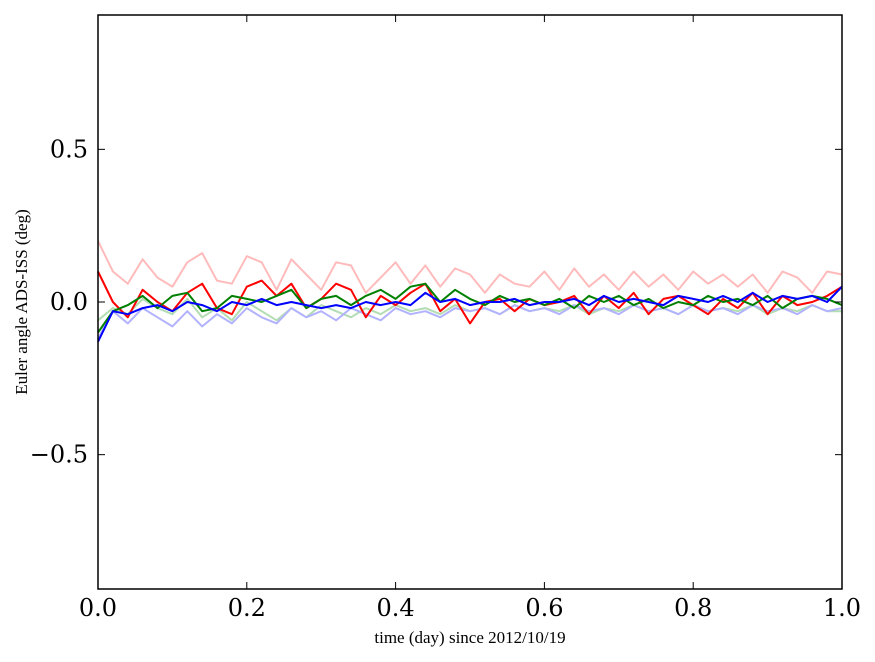 The image size is (875, 662). I want to click on x-tick-label: 0.8, so click(693, 608).